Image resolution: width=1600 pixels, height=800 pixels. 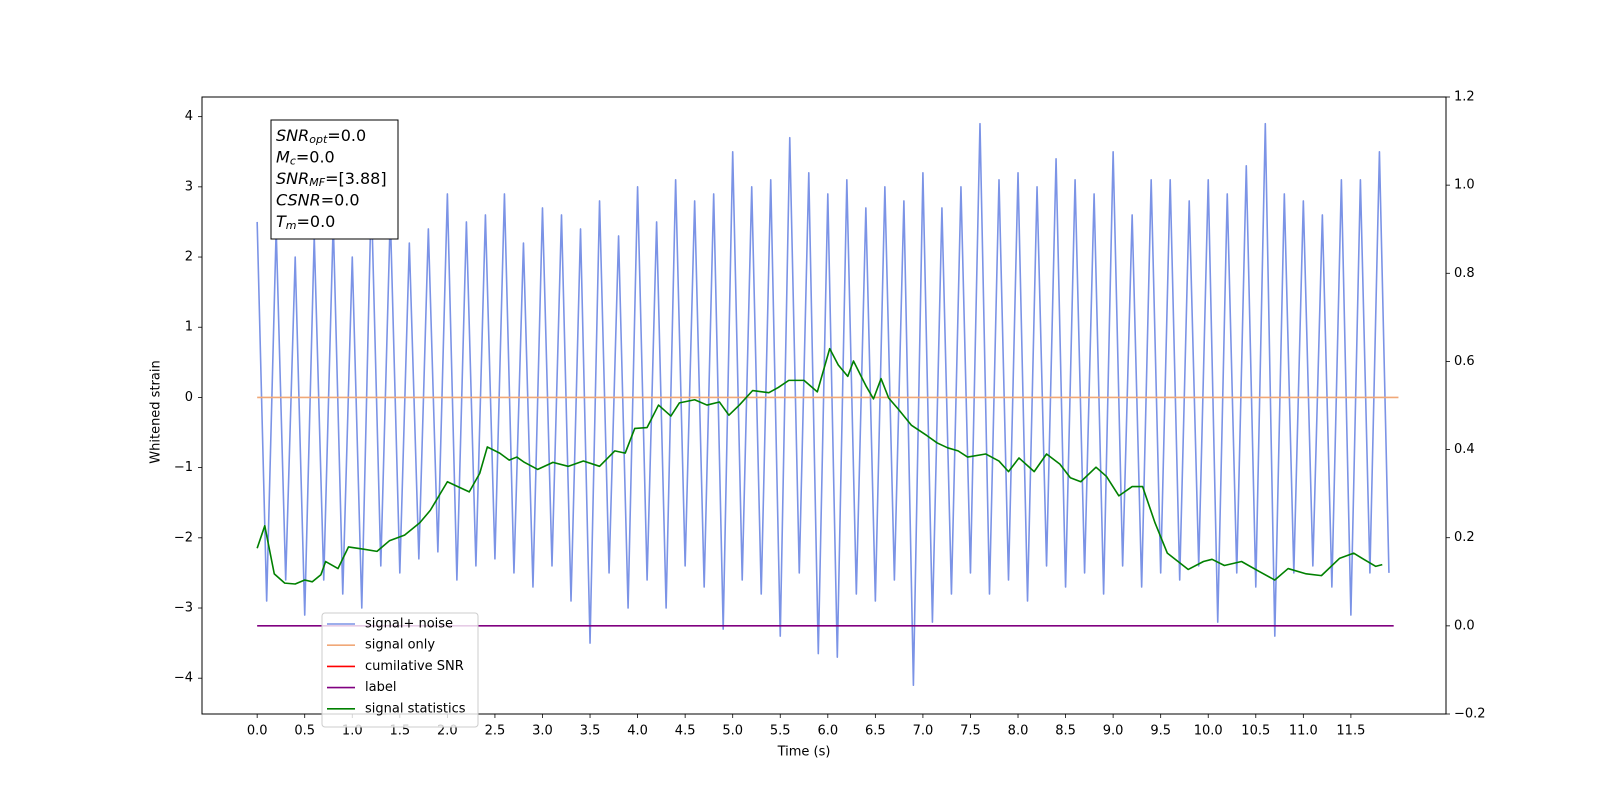 What do you see at coordinates (1464, 537) in the screenshot?
I see `y2-tick-label: 0.2` at bounding box center [1464, 537].